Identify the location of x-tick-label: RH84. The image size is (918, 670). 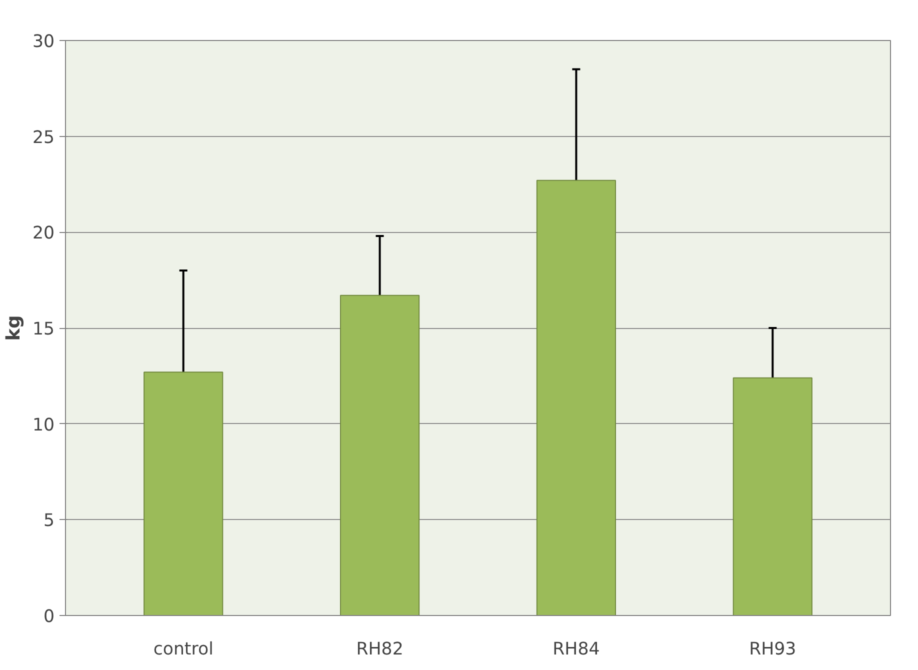
(576, 650).